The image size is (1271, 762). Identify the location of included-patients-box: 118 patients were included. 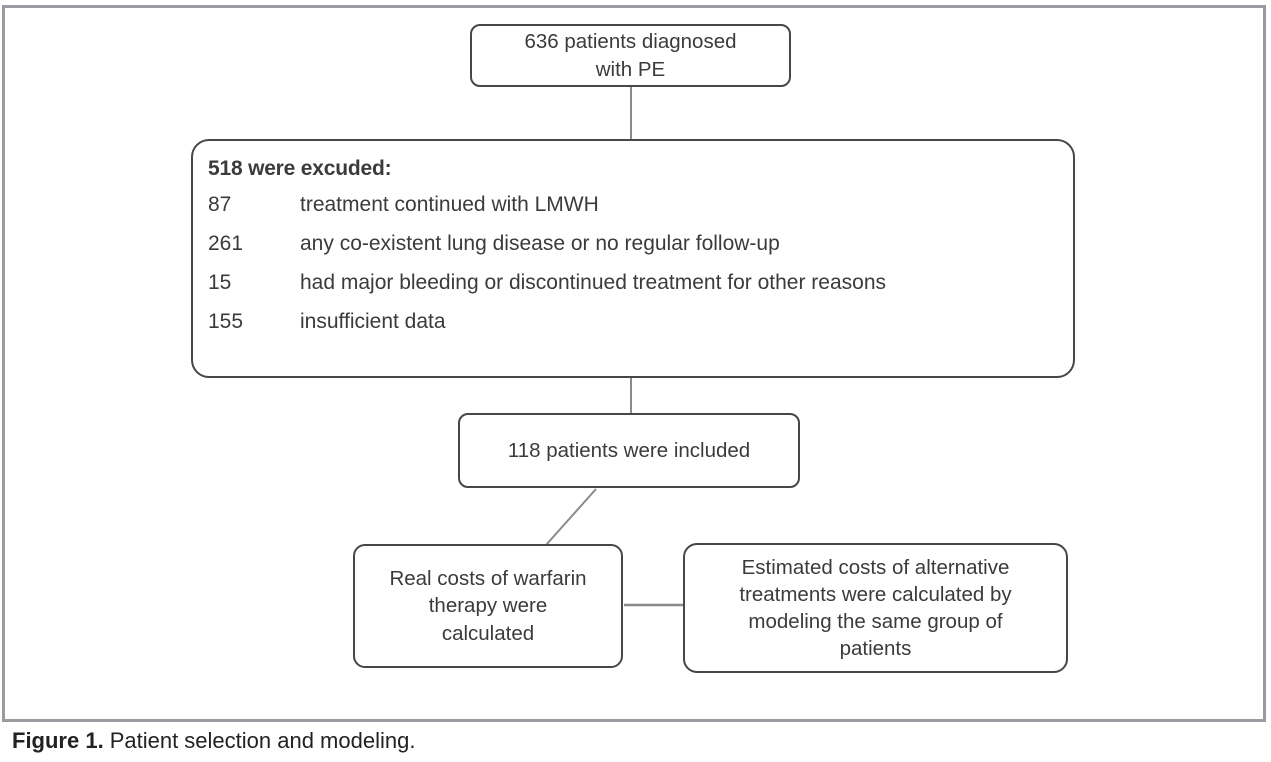
(629, 450).